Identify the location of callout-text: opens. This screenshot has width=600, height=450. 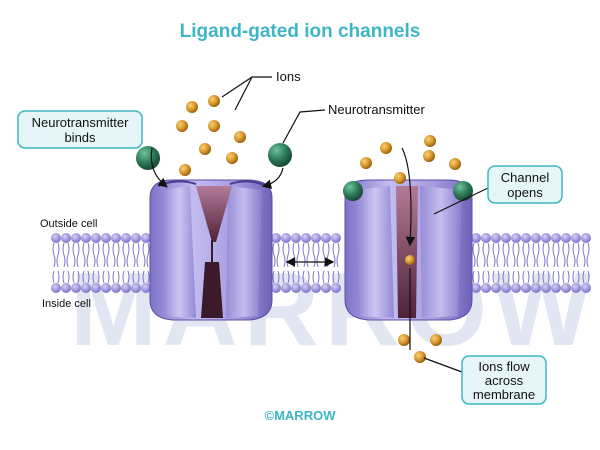
(525, 192).